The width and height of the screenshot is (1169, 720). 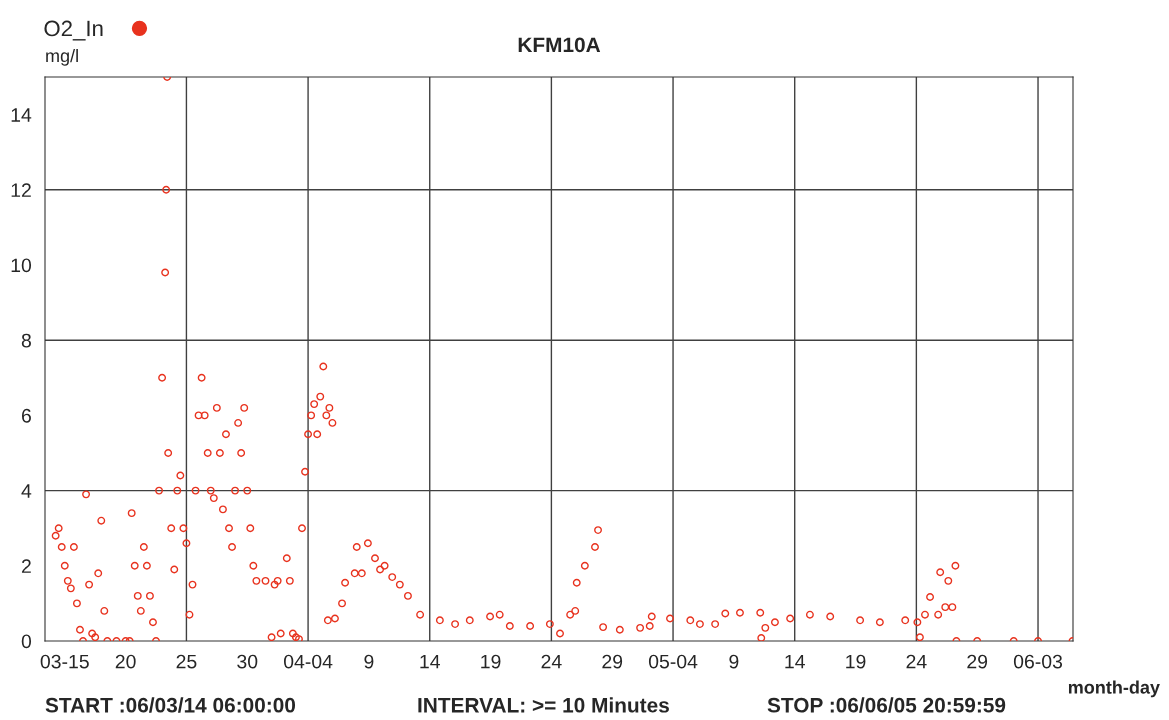 What do you see at coordinates (247, 661) in the screenshot?
I see `x-tick-label: 30` at bounding box center [247, 661].